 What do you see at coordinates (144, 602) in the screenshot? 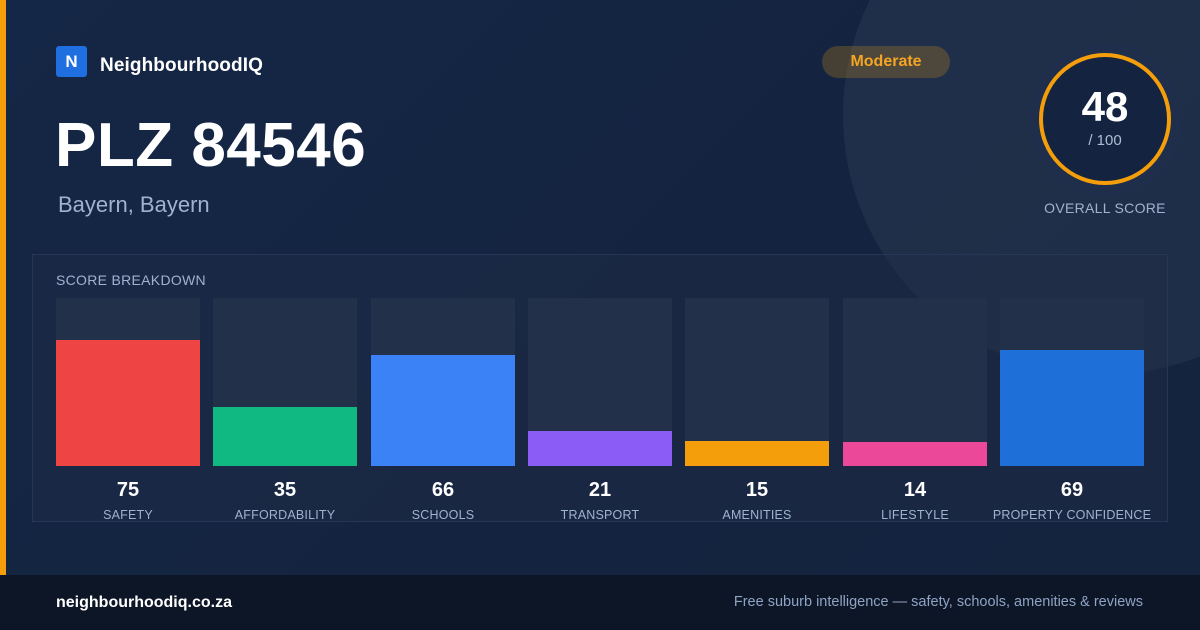
I see `footer-site-link: neighbourhoodiq.co.za` at bounding box center [144, 602].